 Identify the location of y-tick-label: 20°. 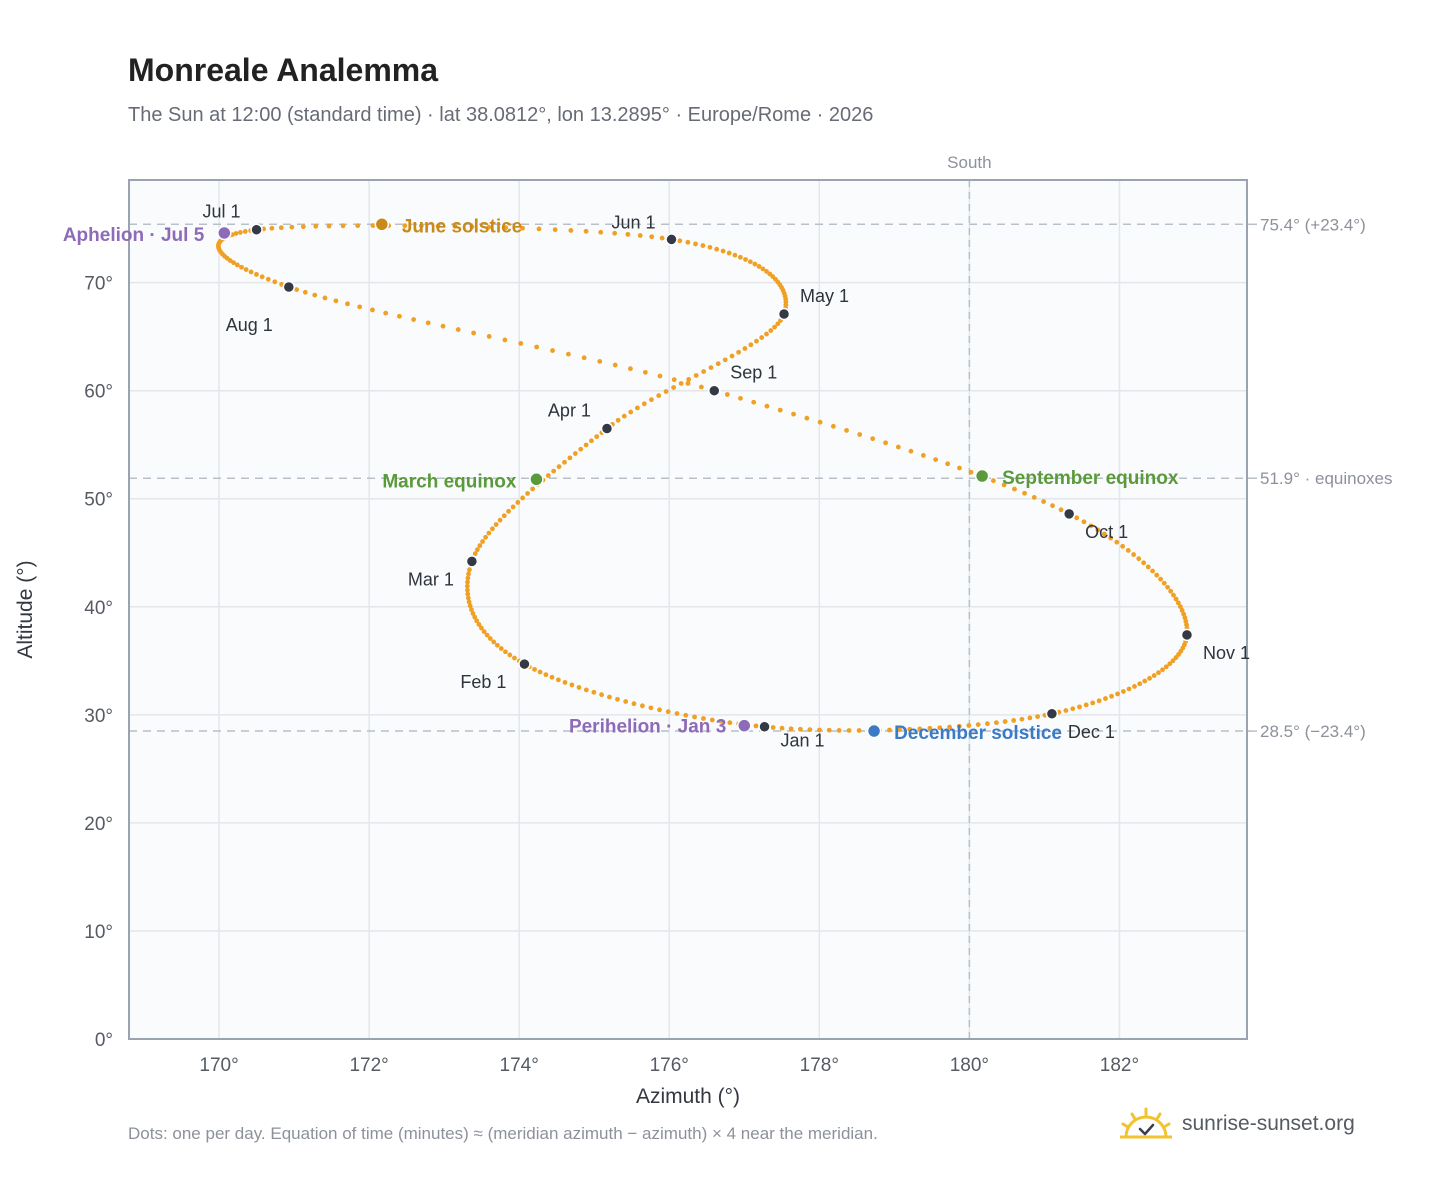
(98, 824).